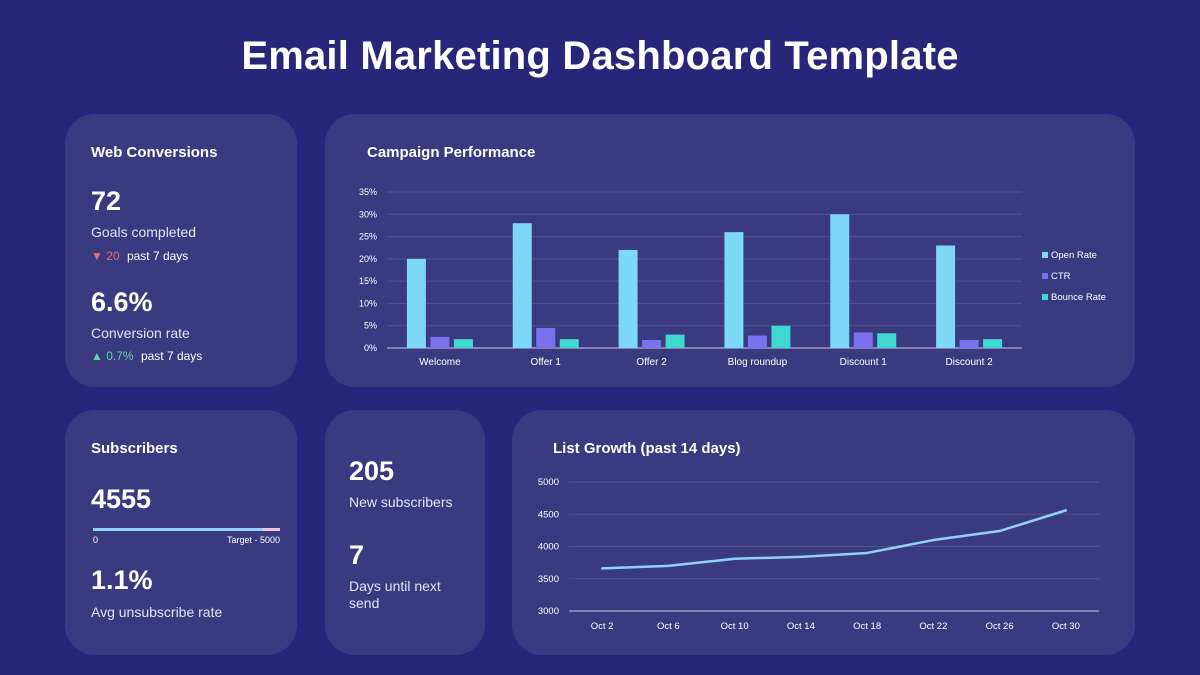  I want to click on progress-target-label: Target - 5000, so click(253, 540).